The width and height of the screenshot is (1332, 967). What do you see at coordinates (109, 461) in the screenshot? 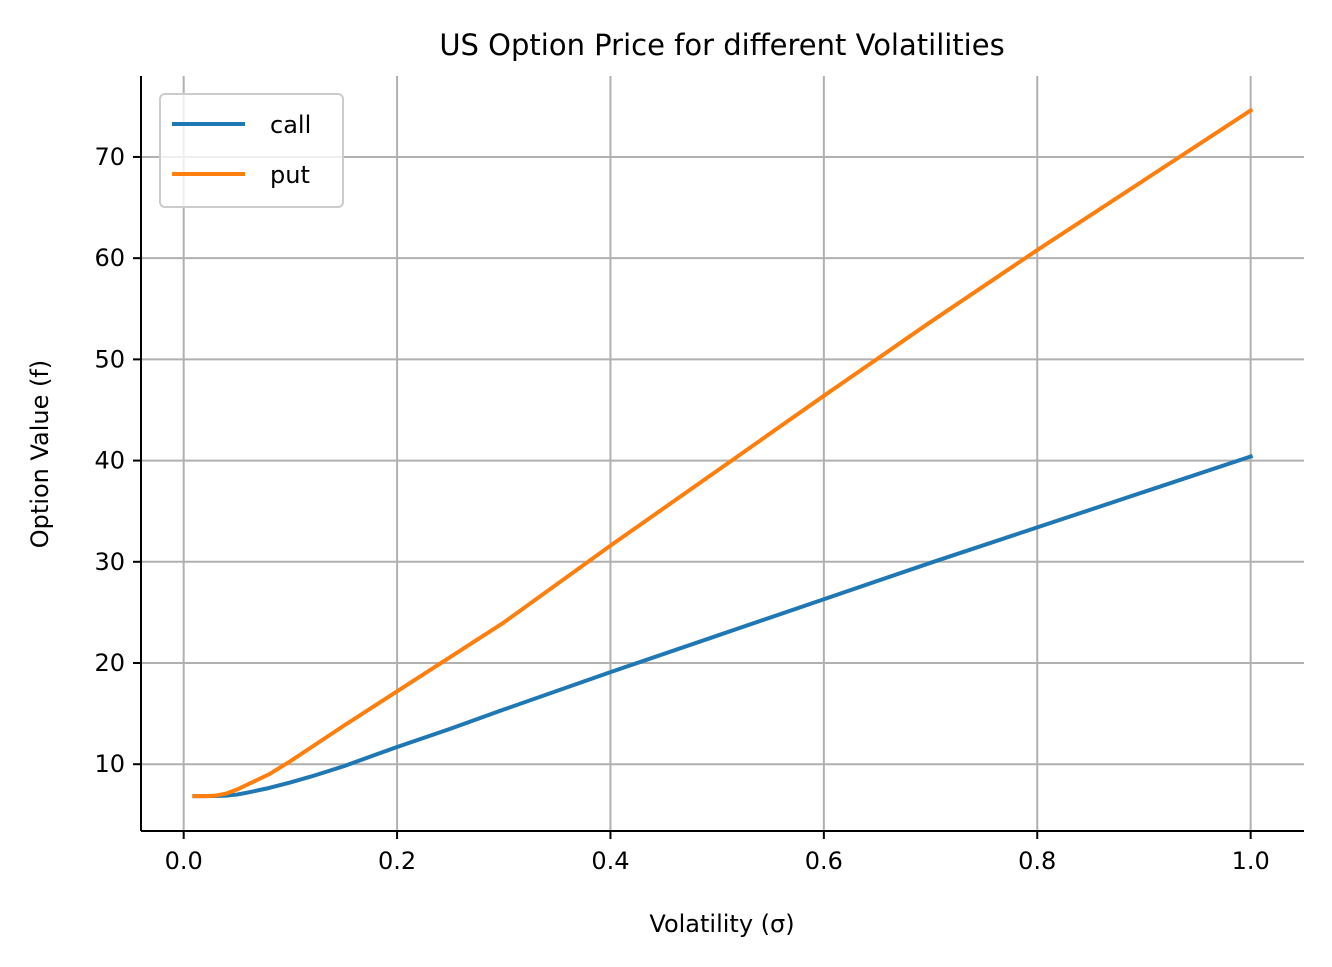
I see `y-tick-label: 40` at bounding box center [109, 461].